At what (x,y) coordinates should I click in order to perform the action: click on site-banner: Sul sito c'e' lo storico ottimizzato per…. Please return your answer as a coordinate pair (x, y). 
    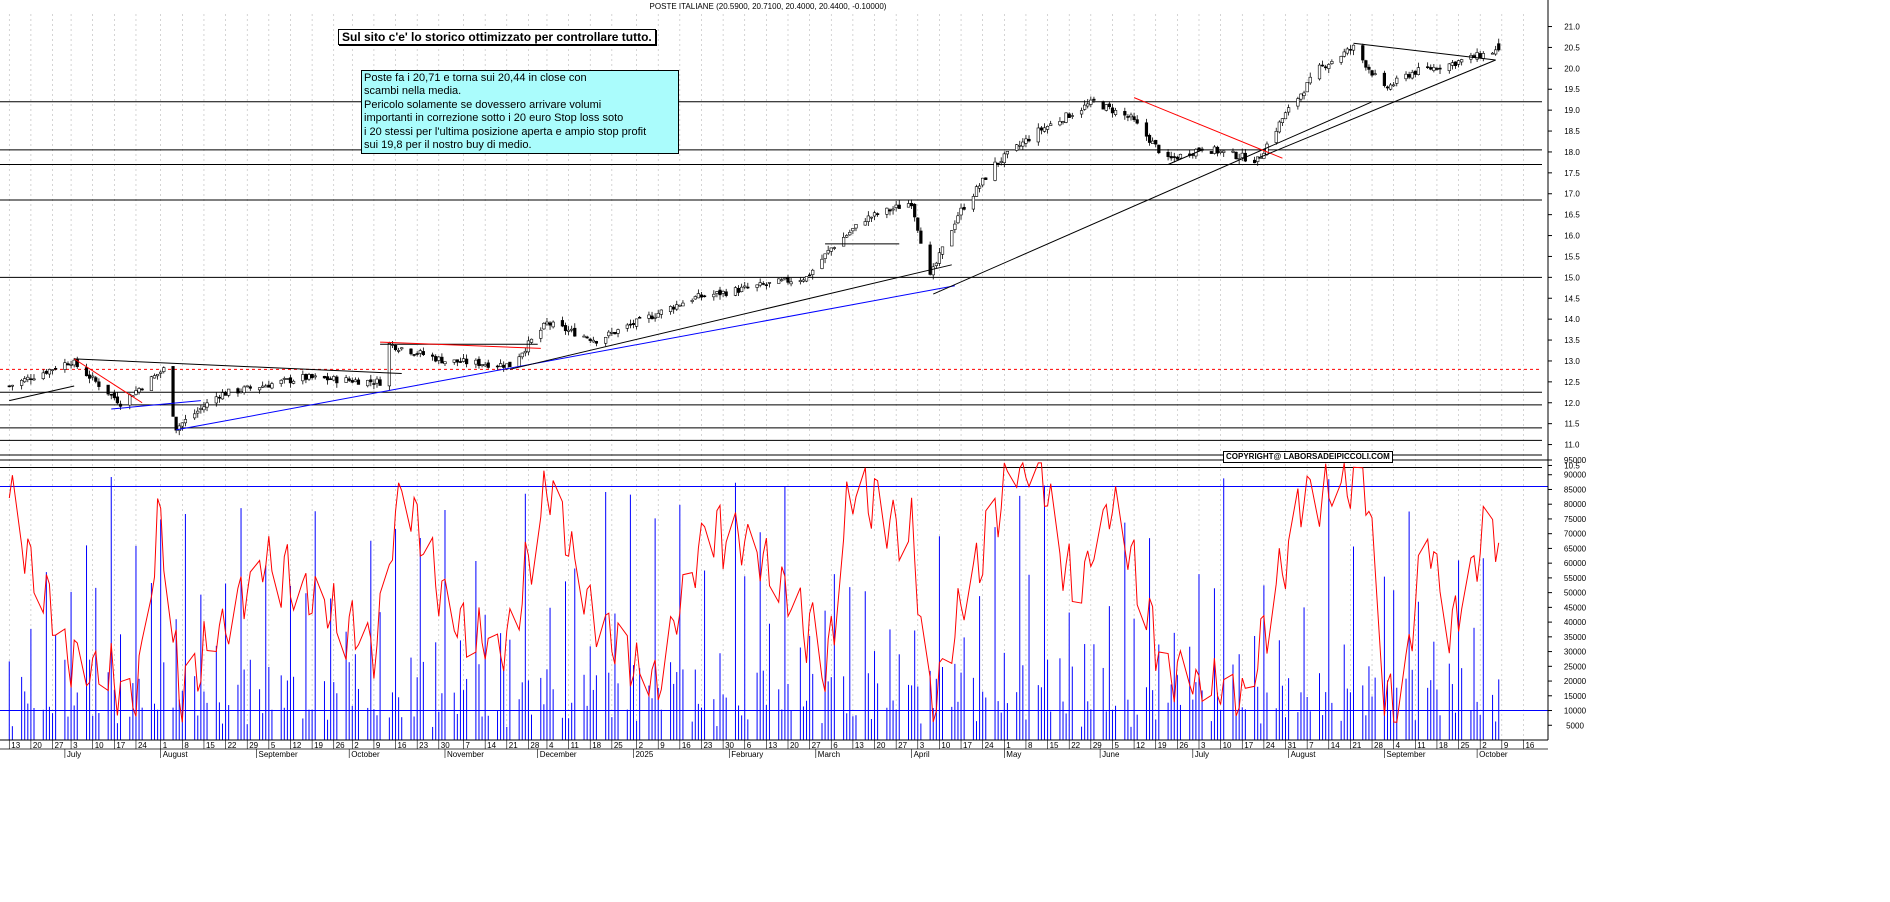
    Looking at the image, I should click on (497, 37).